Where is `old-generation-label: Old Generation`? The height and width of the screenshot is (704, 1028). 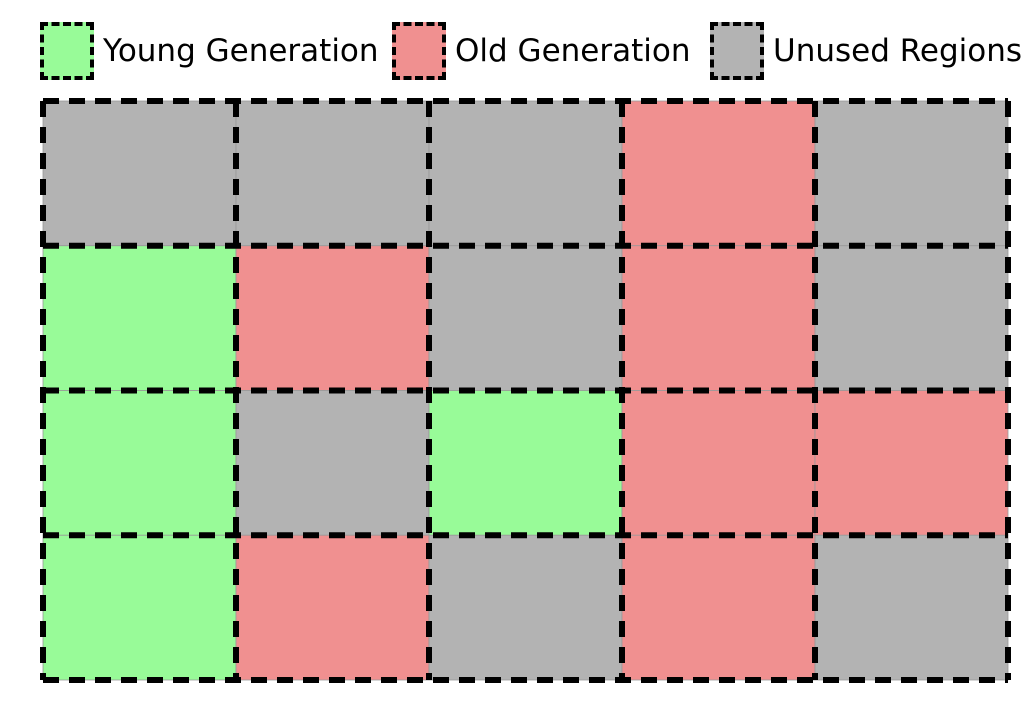 old-generation-label: Old Generation is located at coordinates (573, 50).